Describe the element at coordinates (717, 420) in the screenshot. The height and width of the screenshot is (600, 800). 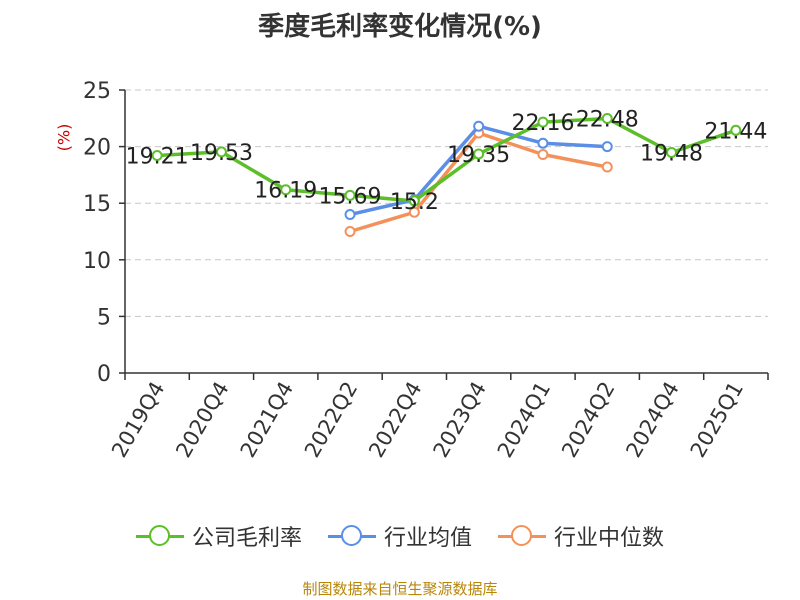
I see `x-tick-label: 2025Q1` at that location.